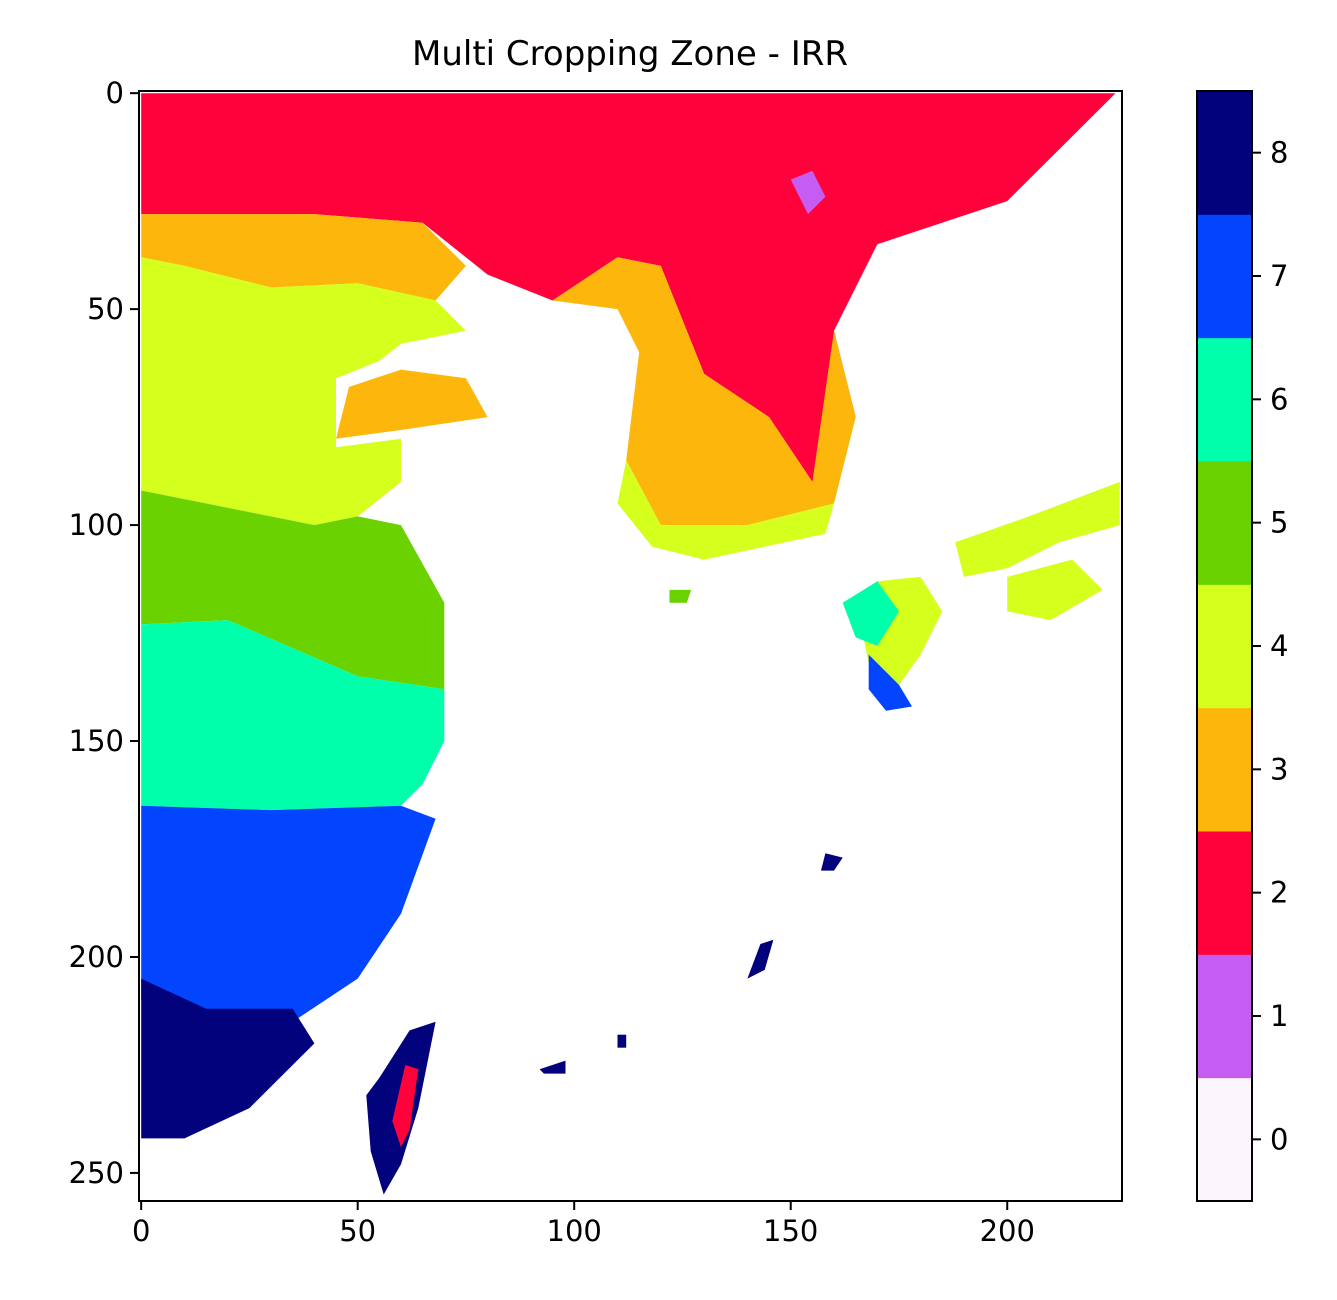 The width and height of the screenshot is (1337, 1300). Describe the element at coordinates (1279, 523) in the screenshot. I see `colorbar-label-5: 5` at that location.